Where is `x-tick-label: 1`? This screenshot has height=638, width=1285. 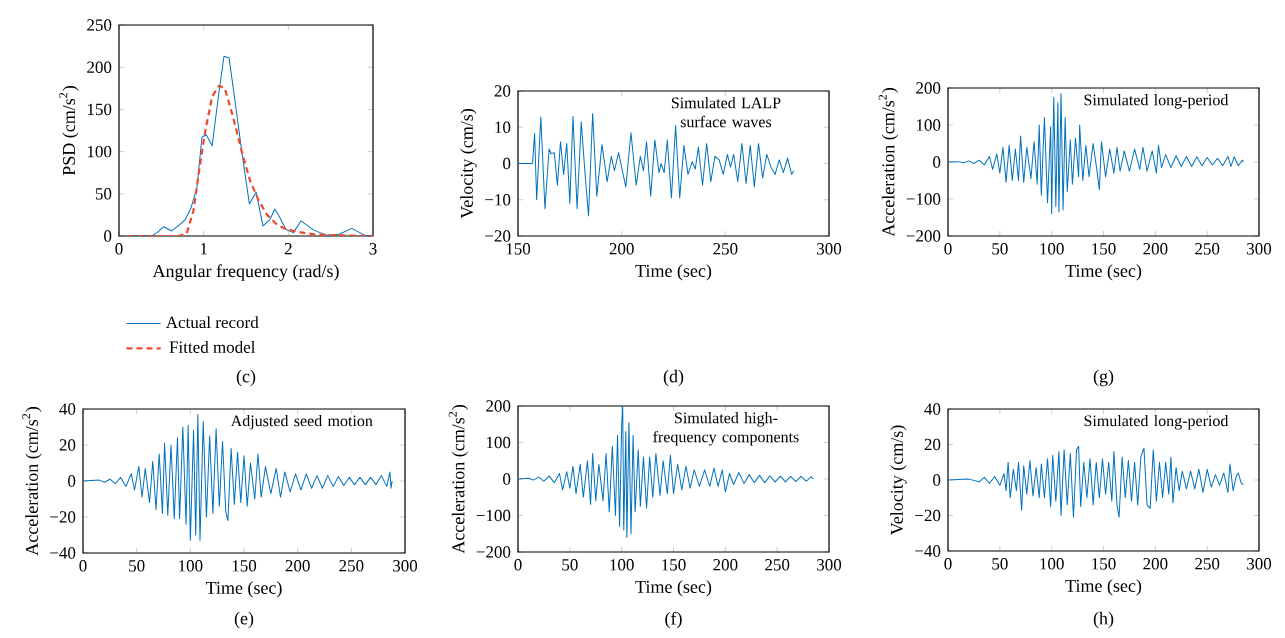
x-tick-label: 1 is located at coordinates (203, 249).